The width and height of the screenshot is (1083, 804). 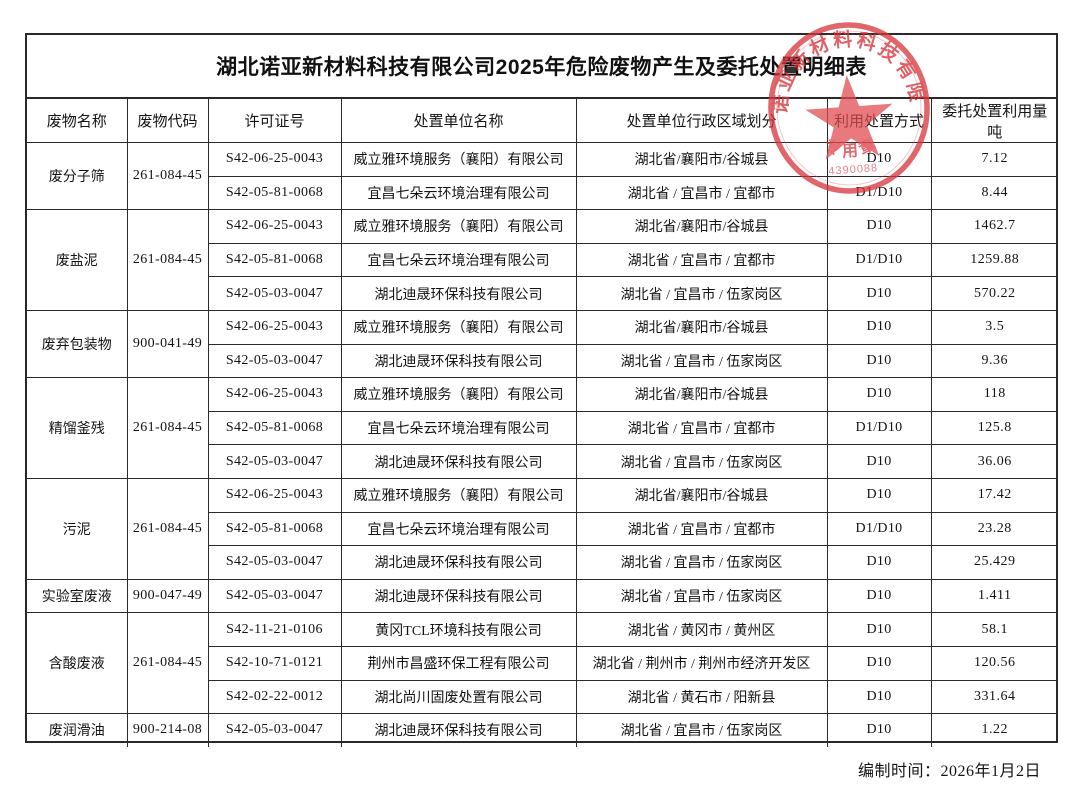 What do you see at coordinates (701, 663) in the screenshot?
I see `cell-region: 湖北省 / 荆州市 / 荆州市经济开发区` at bounding box center [701, 663].